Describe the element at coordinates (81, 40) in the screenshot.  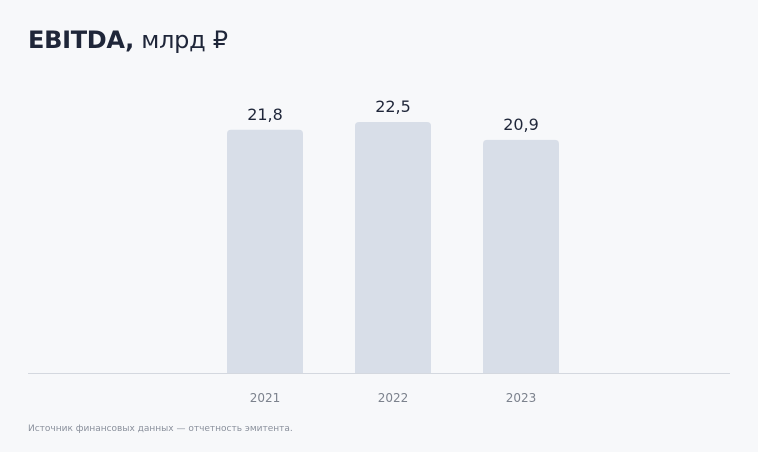
I see `title-main: EBITDA,` at that location.